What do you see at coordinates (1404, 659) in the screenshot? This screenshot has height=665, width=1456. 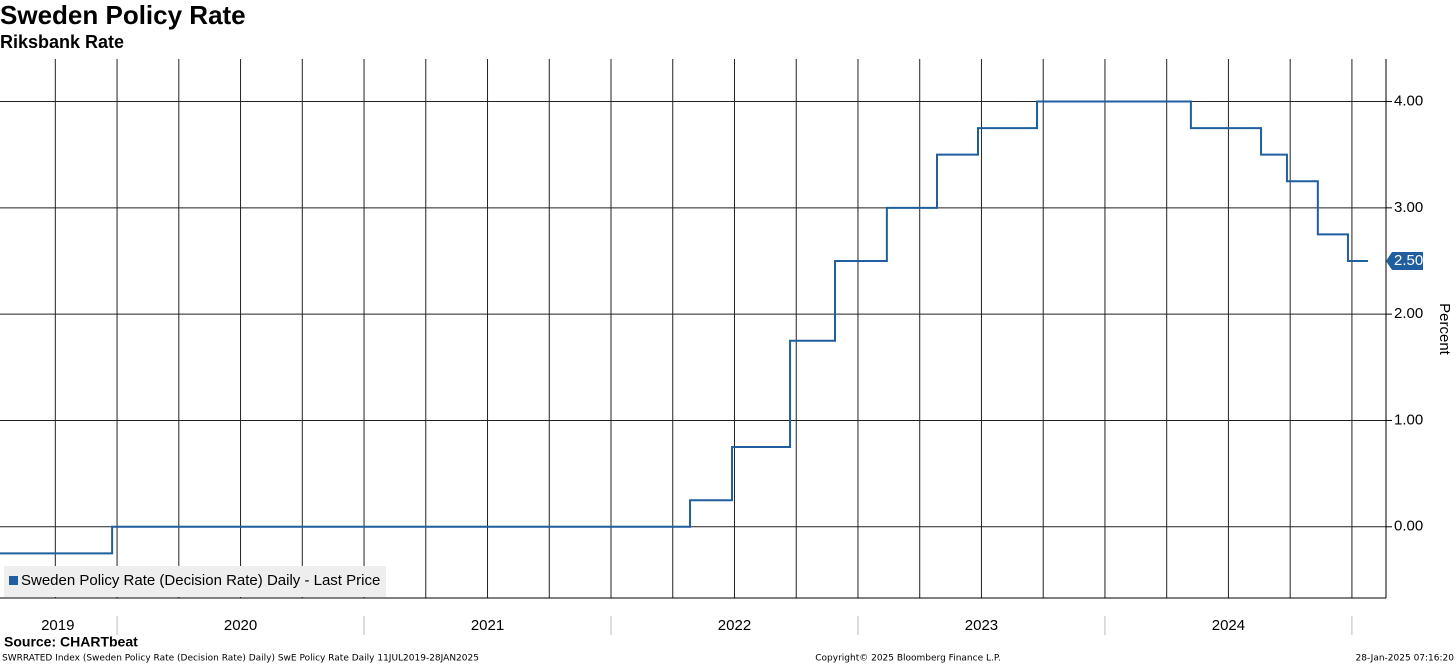 I see `footer-right: 28-Jan-2025 07:16:20` at bounding box center [1404, 659].